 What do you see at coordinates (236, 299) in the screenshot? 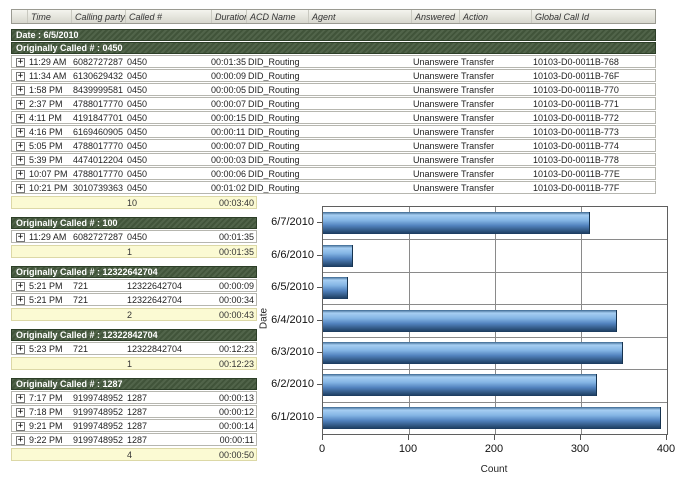
I see `cell-duration: 00:00:34` at bounding box center [236, 299].